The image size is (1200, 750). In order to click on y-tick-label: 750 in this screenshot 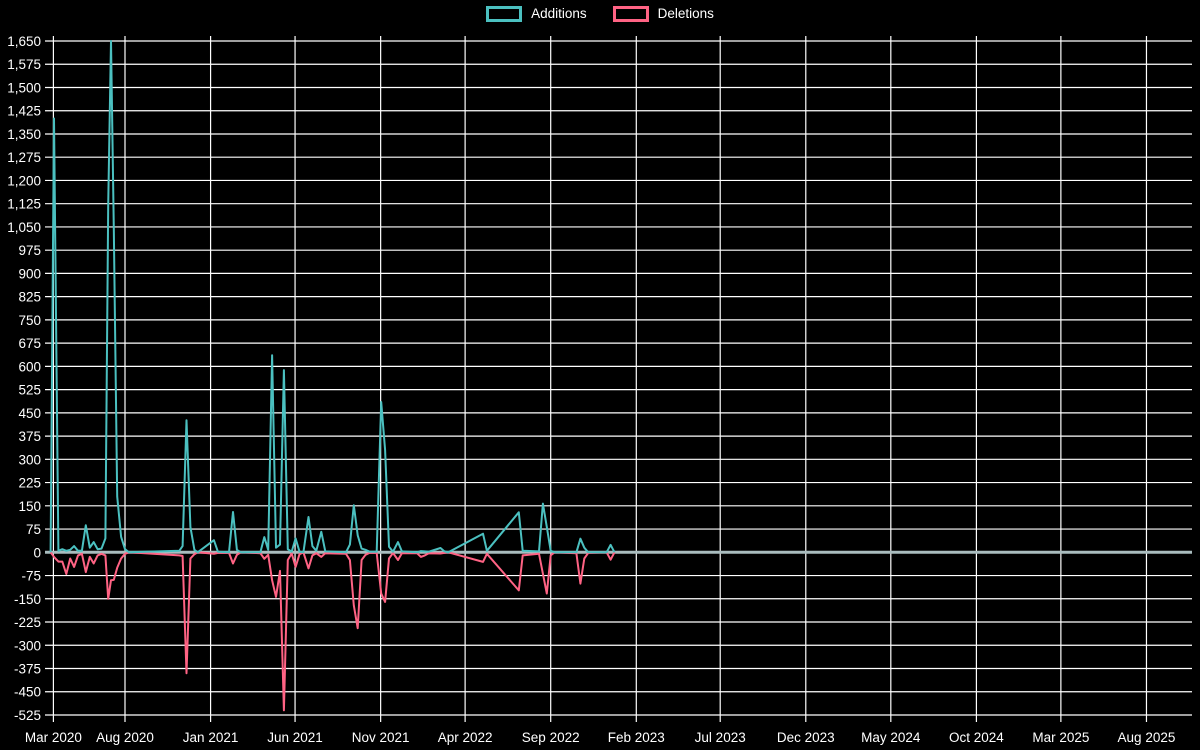, I will do `click(29, 320)`.